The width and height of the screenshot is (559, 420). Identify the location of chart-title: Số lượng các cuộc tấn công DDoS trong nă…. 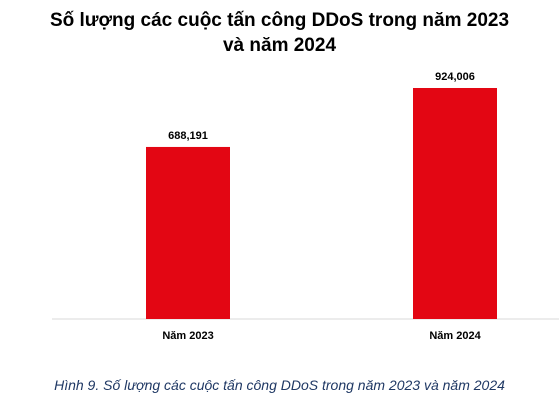
(279, 33).